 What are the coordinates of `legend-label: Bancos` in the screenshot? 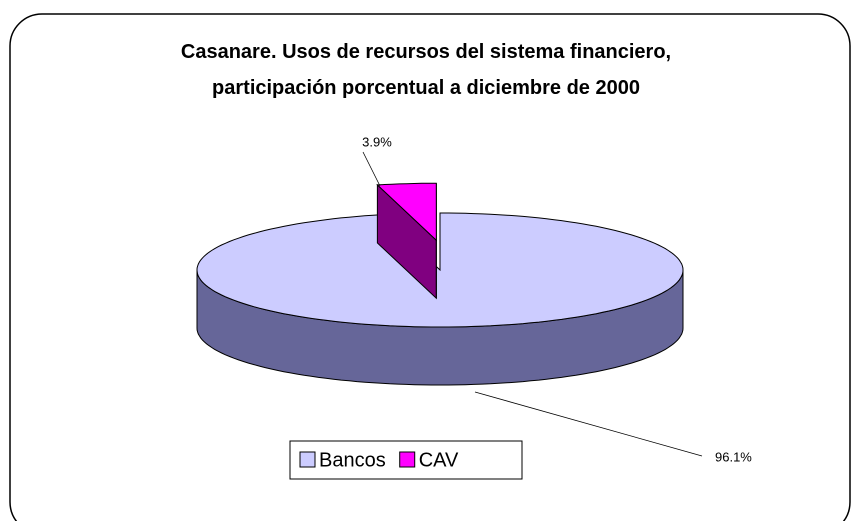 It's located at (352, 460).